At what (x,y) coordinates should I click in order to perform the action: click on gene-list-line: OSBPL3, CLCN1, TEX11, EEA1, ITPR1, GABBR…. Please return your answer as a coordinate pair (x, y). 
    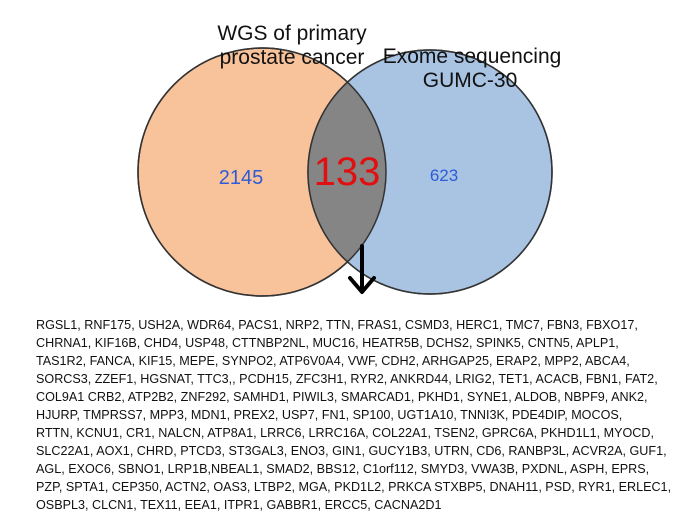
    Looking at the image, I should click on (239, 505).